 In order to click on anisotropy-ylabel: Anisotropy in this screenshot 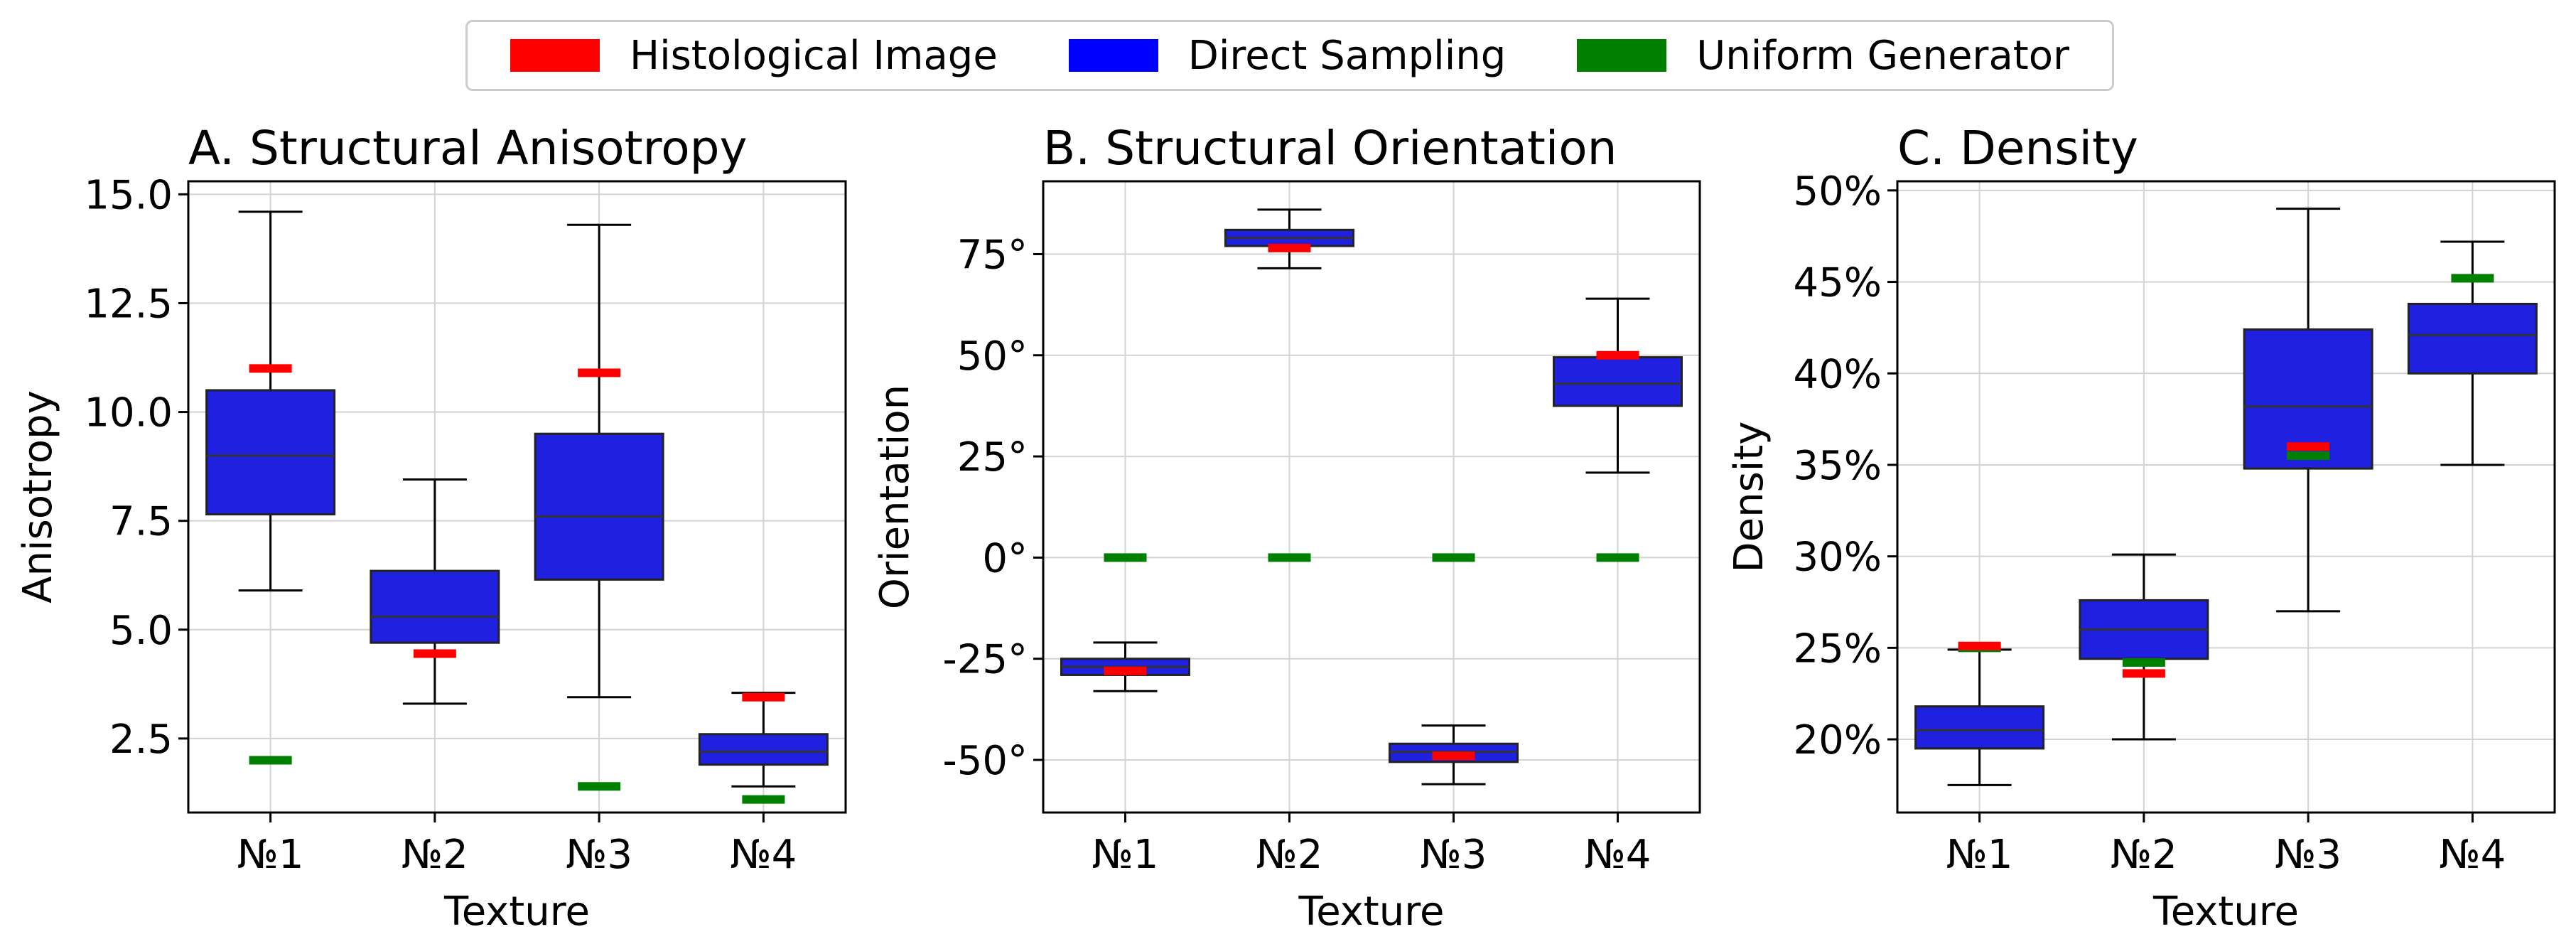, I will do `click(38, 497)`.